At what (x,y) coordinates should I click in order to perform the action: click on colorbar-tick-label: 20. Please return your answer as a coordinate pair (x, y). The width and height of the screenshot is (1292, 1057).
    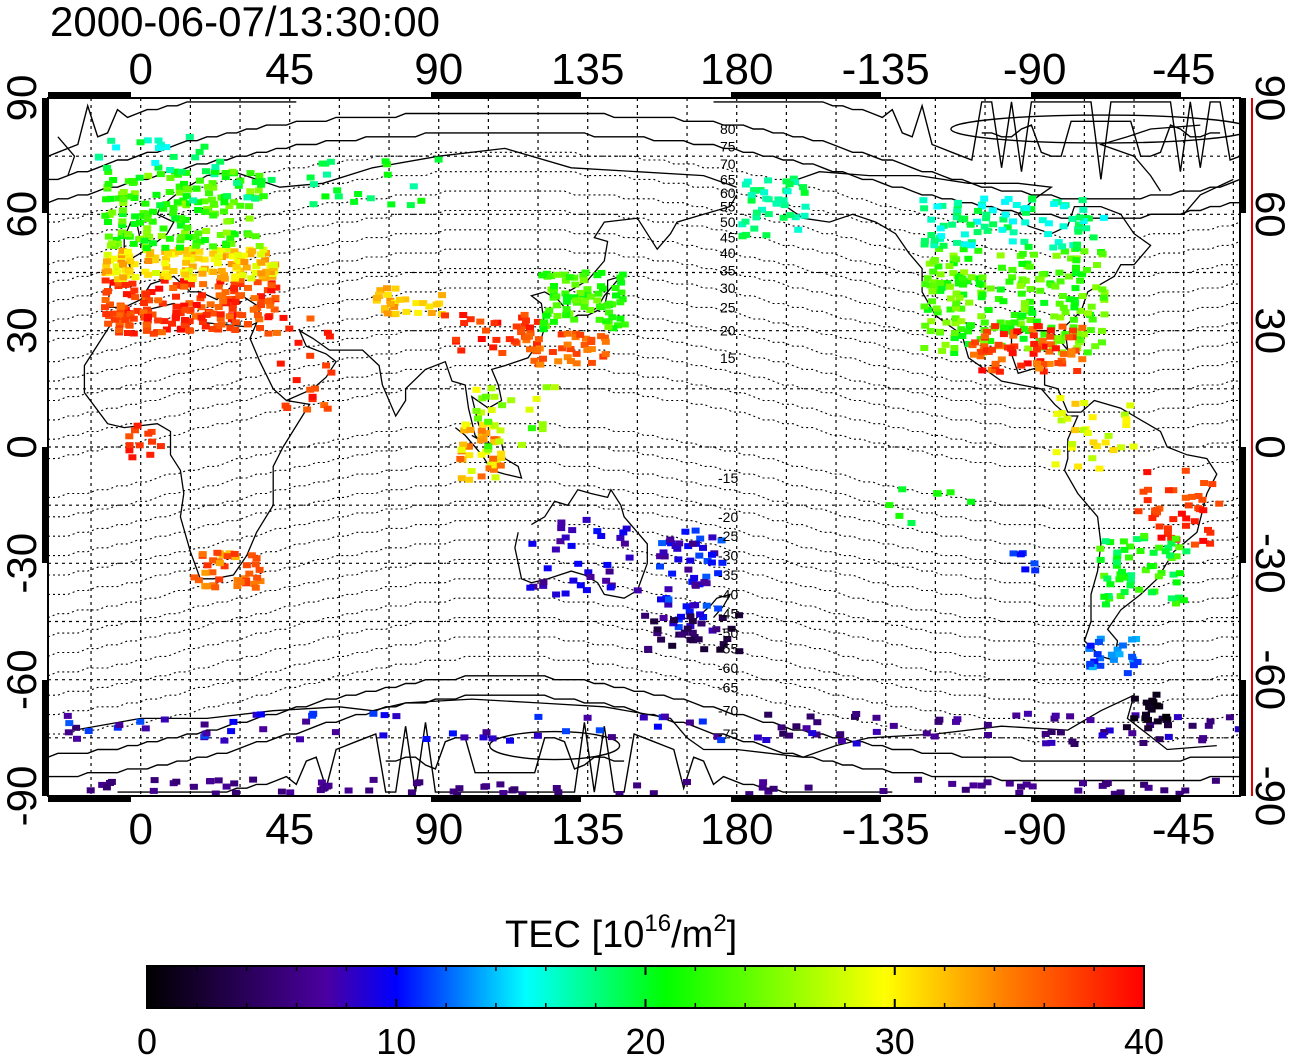
    Looking at the image, I should click on (645, 1039).